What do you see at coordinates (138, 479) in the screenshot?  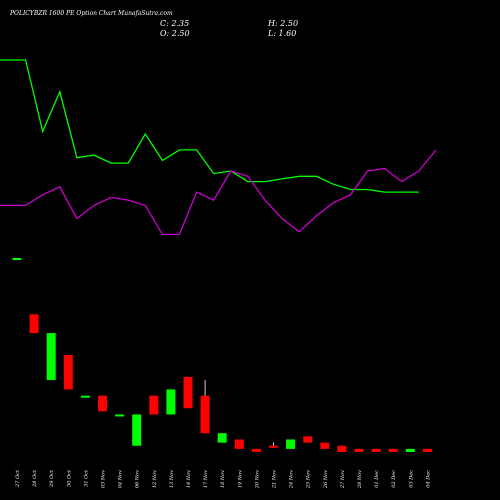 I see `x-tick-label: 06 Nov` at bounding box center [138, 479].